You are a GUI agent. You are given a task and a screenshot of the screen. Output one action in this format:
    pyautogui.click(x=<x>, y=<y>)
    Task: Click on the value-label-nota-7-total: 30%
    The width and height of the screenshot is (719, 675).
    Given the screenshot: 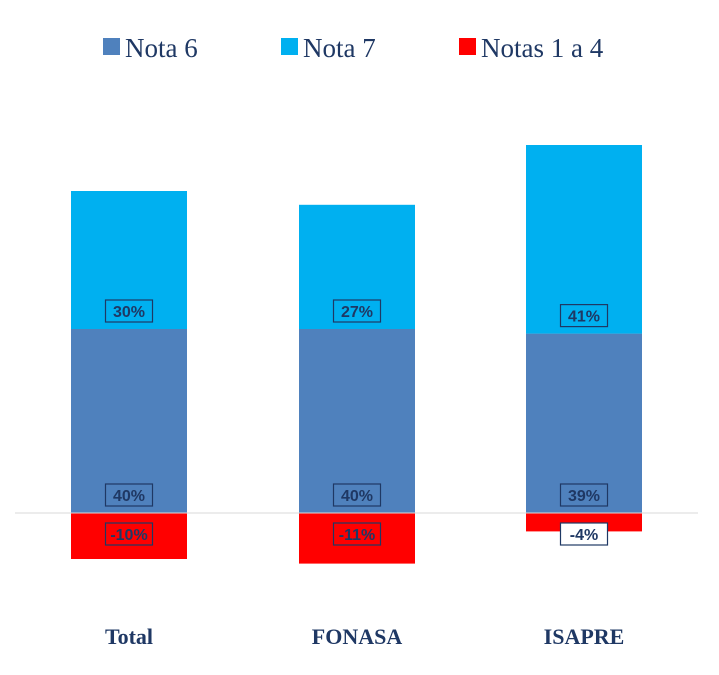 What is the action you would take?
    pyautogui.click(x=129, y=312)
    